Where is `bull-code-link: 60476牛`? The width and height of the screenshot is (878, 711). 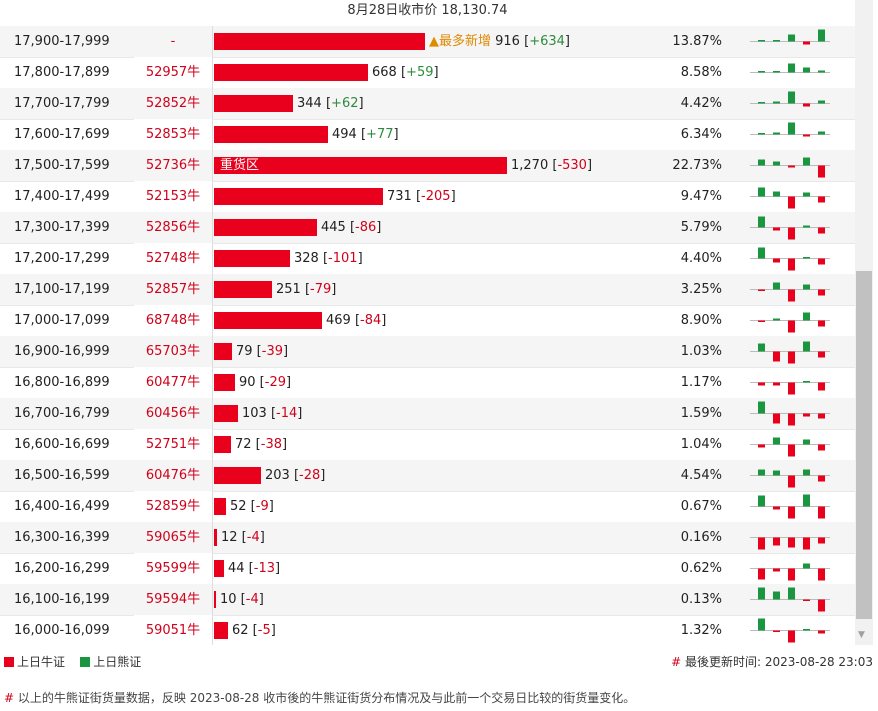 bull-code-link: 60476牛 is located at coordinates (173, 475).